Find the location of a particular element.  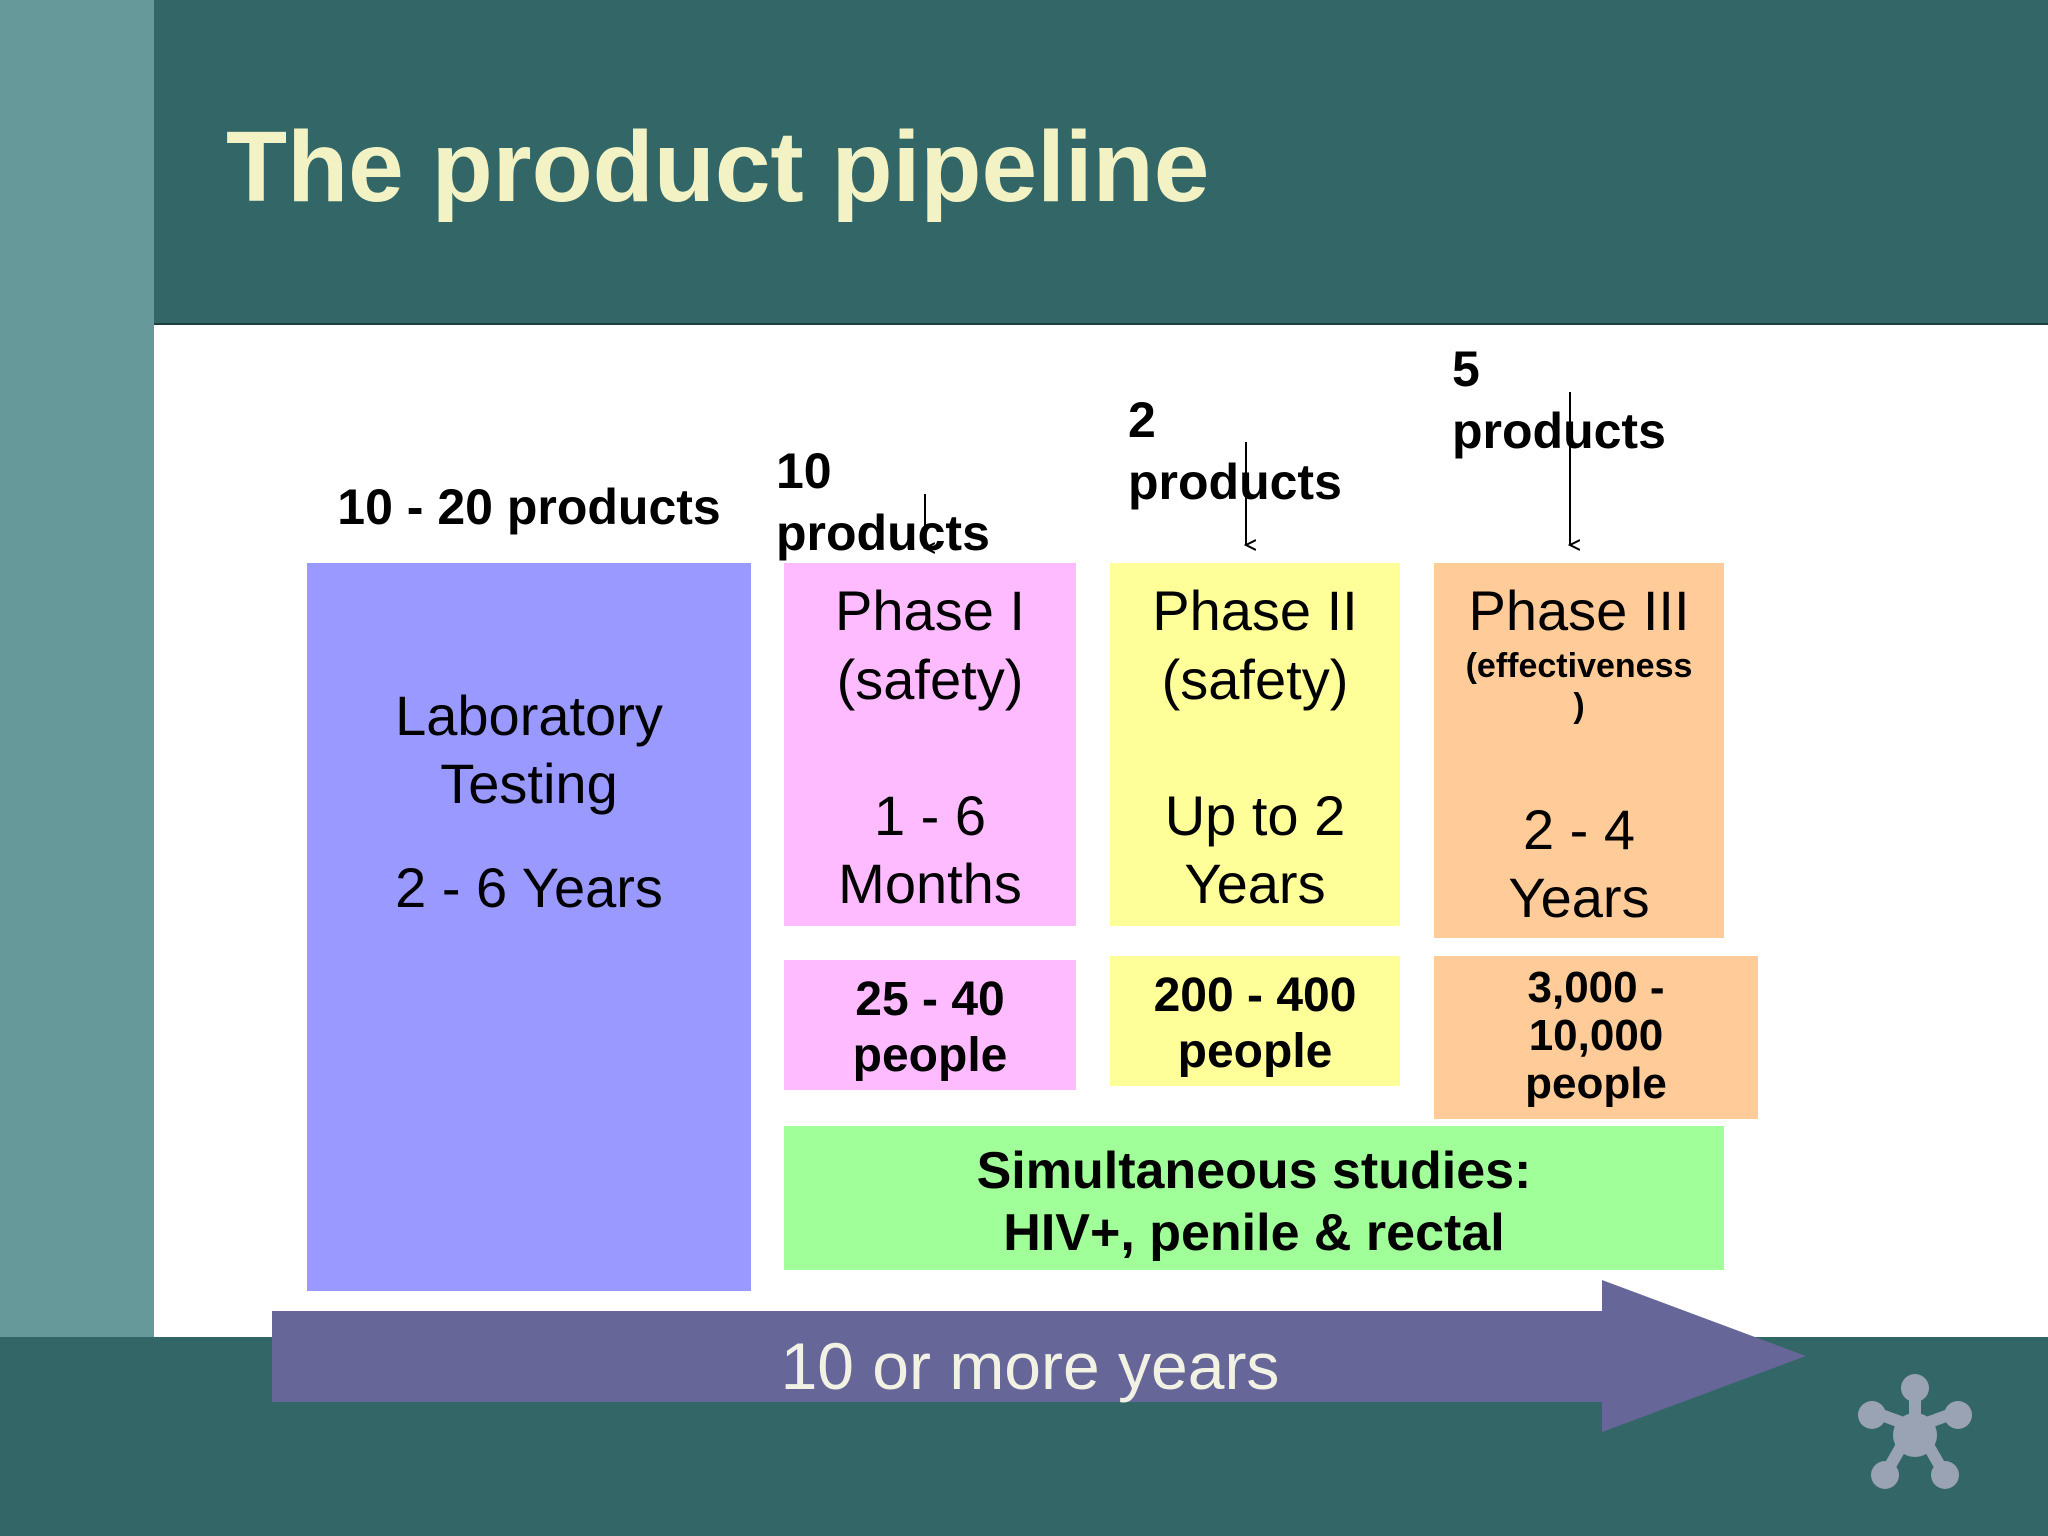

phase2-duration-line2: Years is located at coordinates (1255, 883).